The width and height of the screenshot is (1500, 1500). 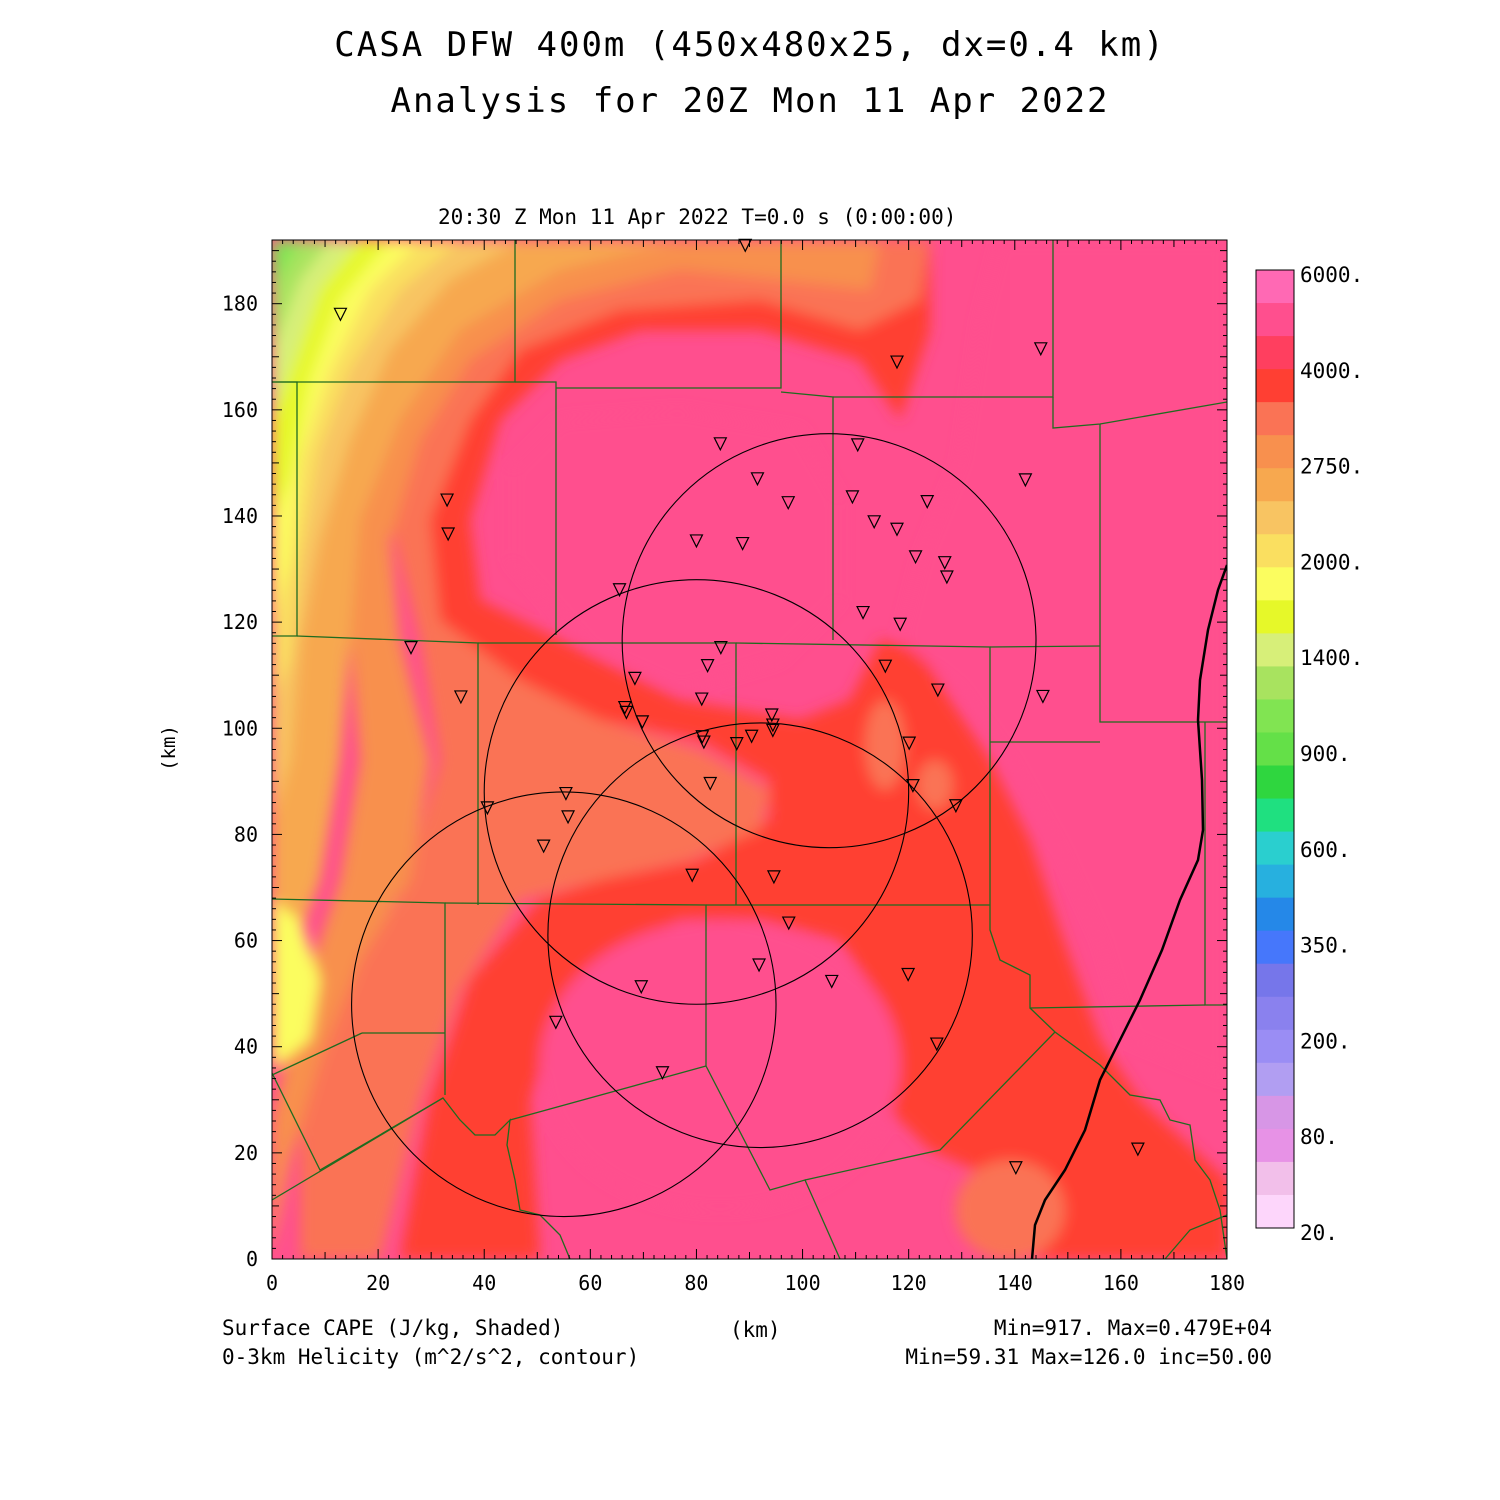 What do you see at coordinates (484, 1283) in the screenshot?
I see `x-tick-label: 40` at bounding box center [484, 1283].